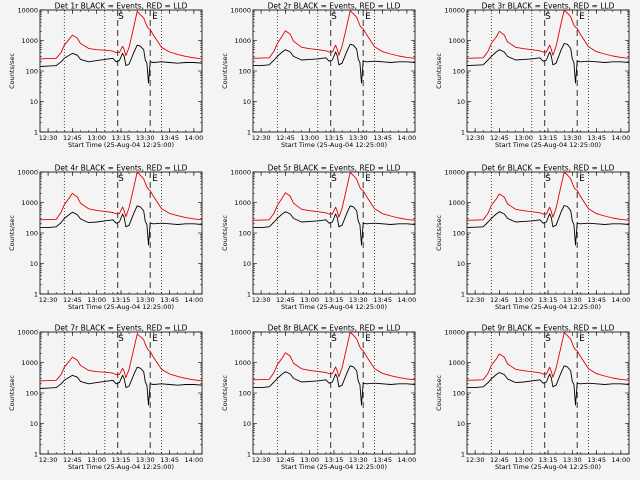 The image size is (640, 480). I want to click on panel-title: Det 9r BLACK = Events, RED = LLD, so click(548, 328).